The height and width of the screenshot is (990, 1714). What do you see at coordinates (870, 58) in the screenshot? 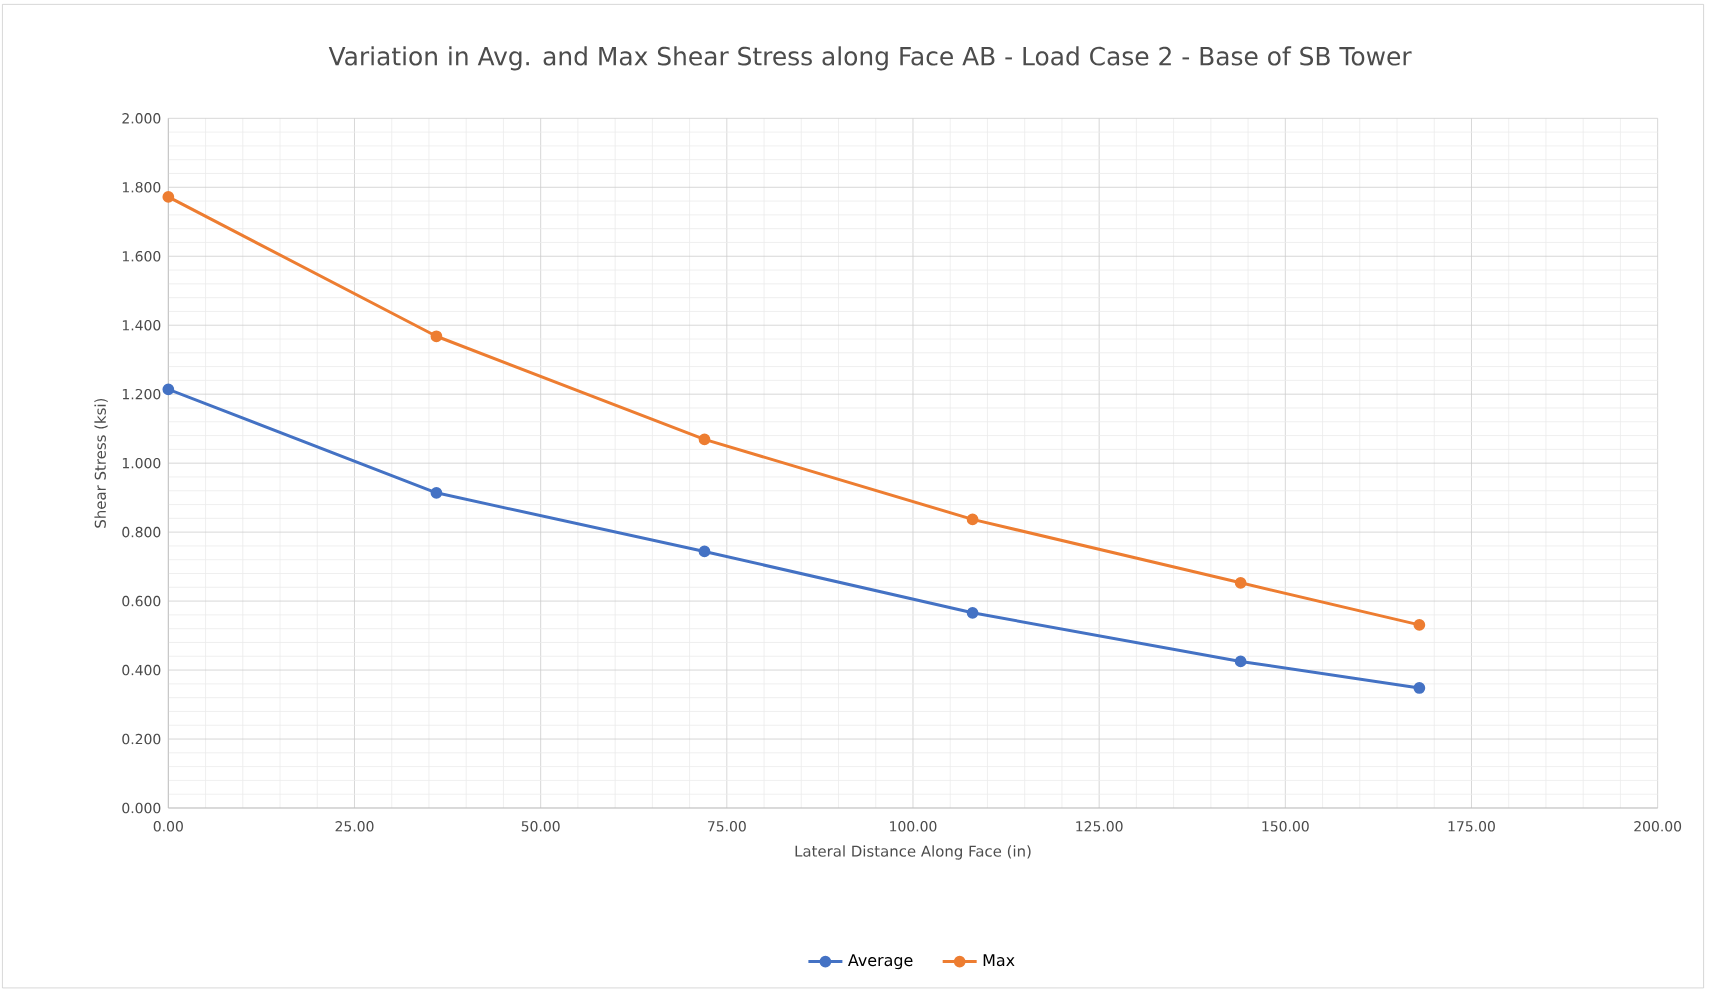
I see `chart-title: Variation in Avg. and Max Shear Stress along Face AB - Load Case 2 - Base of SB Tower` at bounding box center [870, 58].